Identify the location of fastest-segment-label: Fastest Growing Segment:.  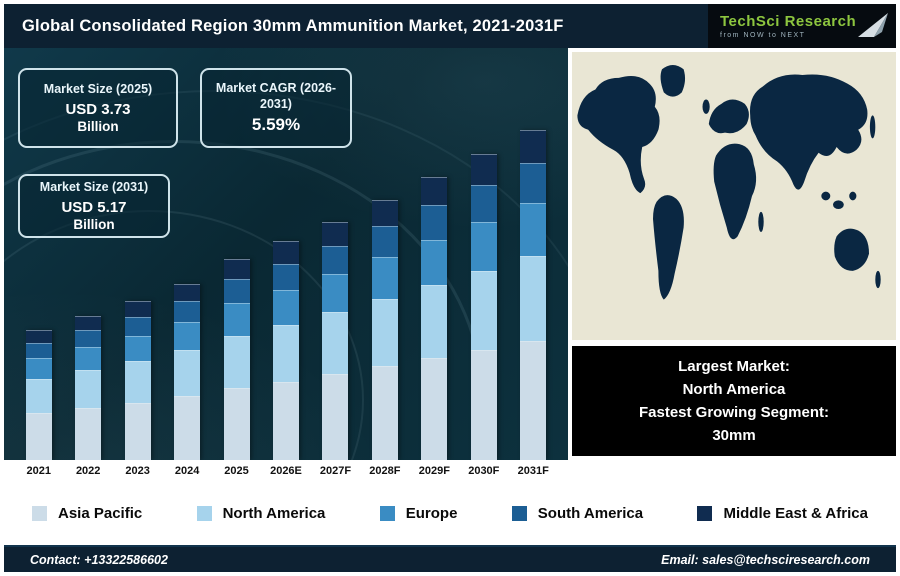
(734, 412).